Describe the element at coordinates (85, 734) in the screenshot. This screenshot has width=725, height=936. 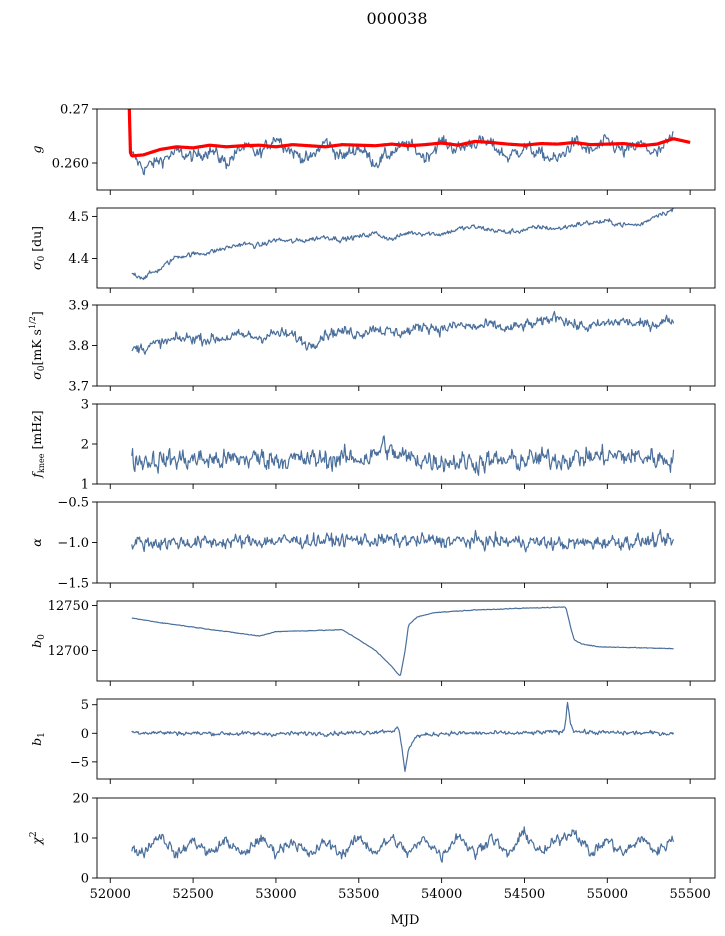
I see `y-tick-label-b1: 0` at that location.